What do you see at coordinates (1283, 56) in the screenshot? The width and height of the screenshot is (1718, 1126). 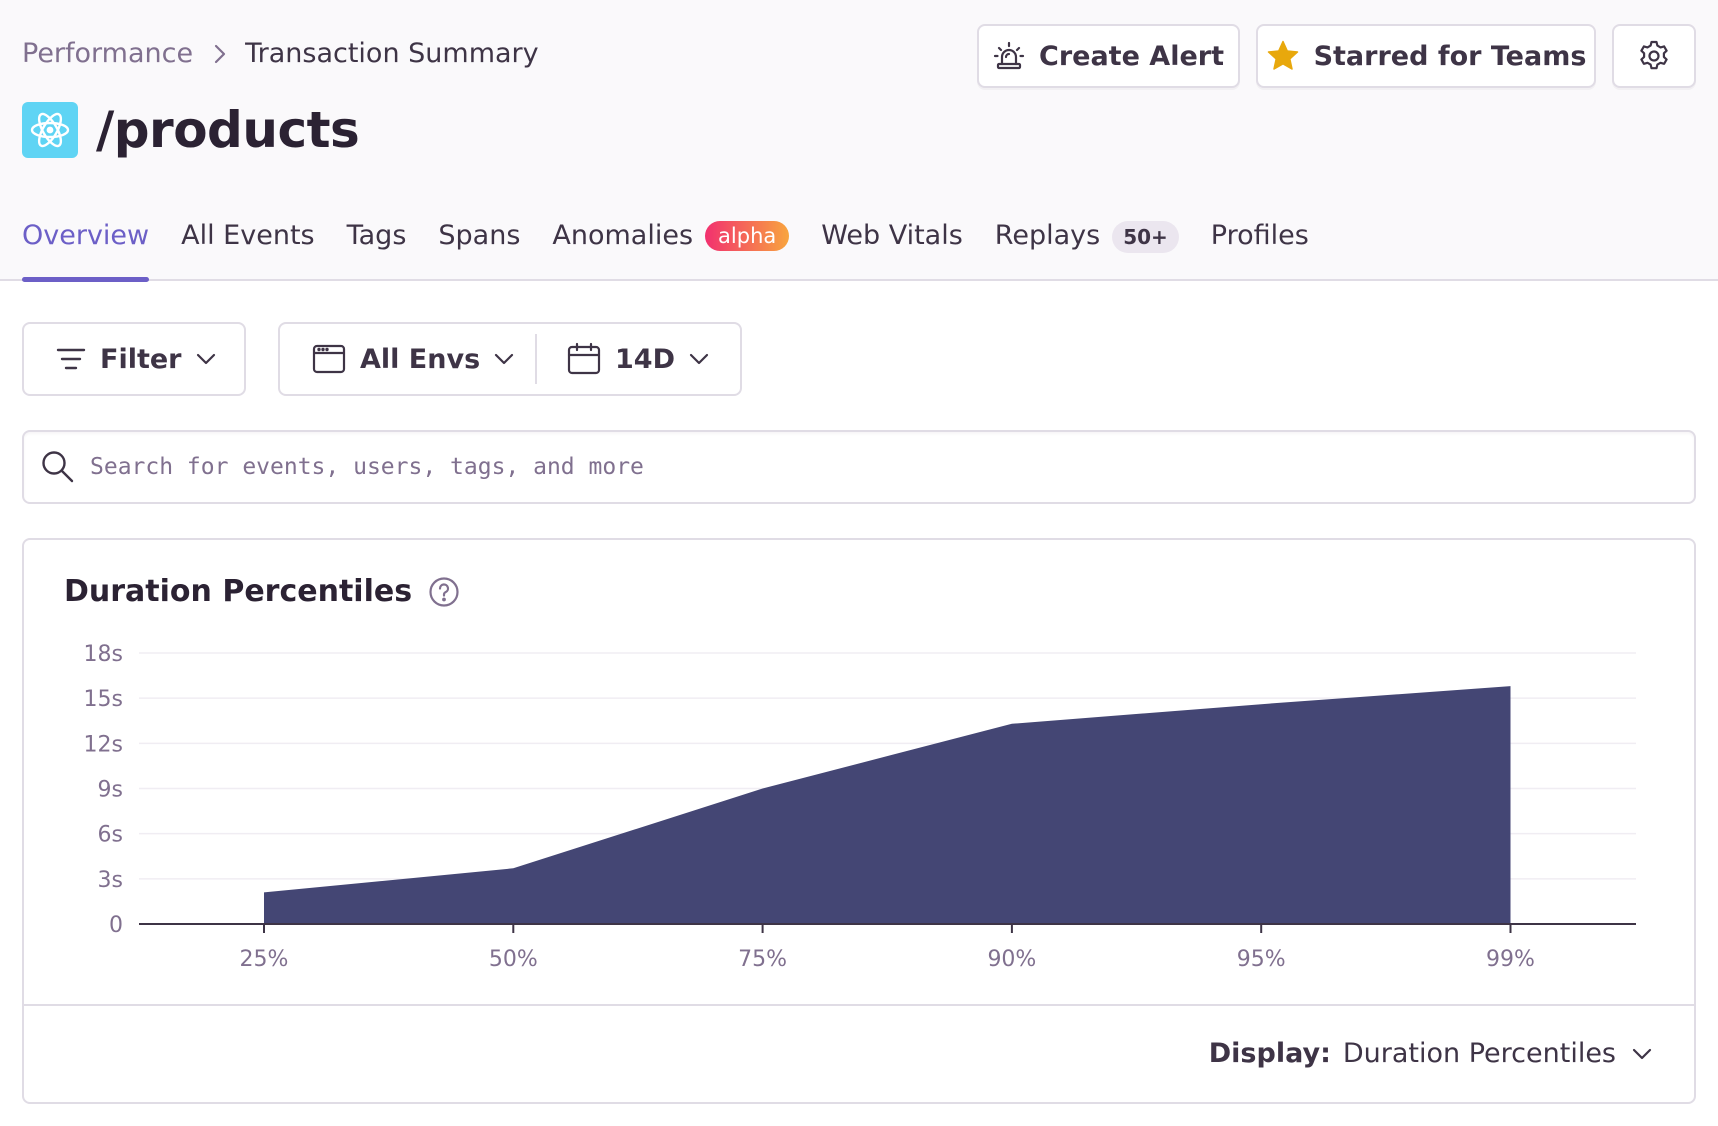 I see `star-icon` at bounding box center [1283, 56].